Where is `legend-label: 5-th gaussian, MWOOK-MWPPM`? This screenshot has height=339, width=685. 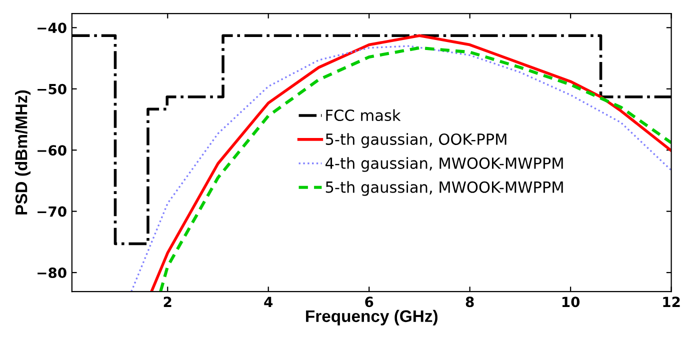
legend-label: 5-th gaussian, MWOOK-MWPPM is located at coordinates (444, 188).